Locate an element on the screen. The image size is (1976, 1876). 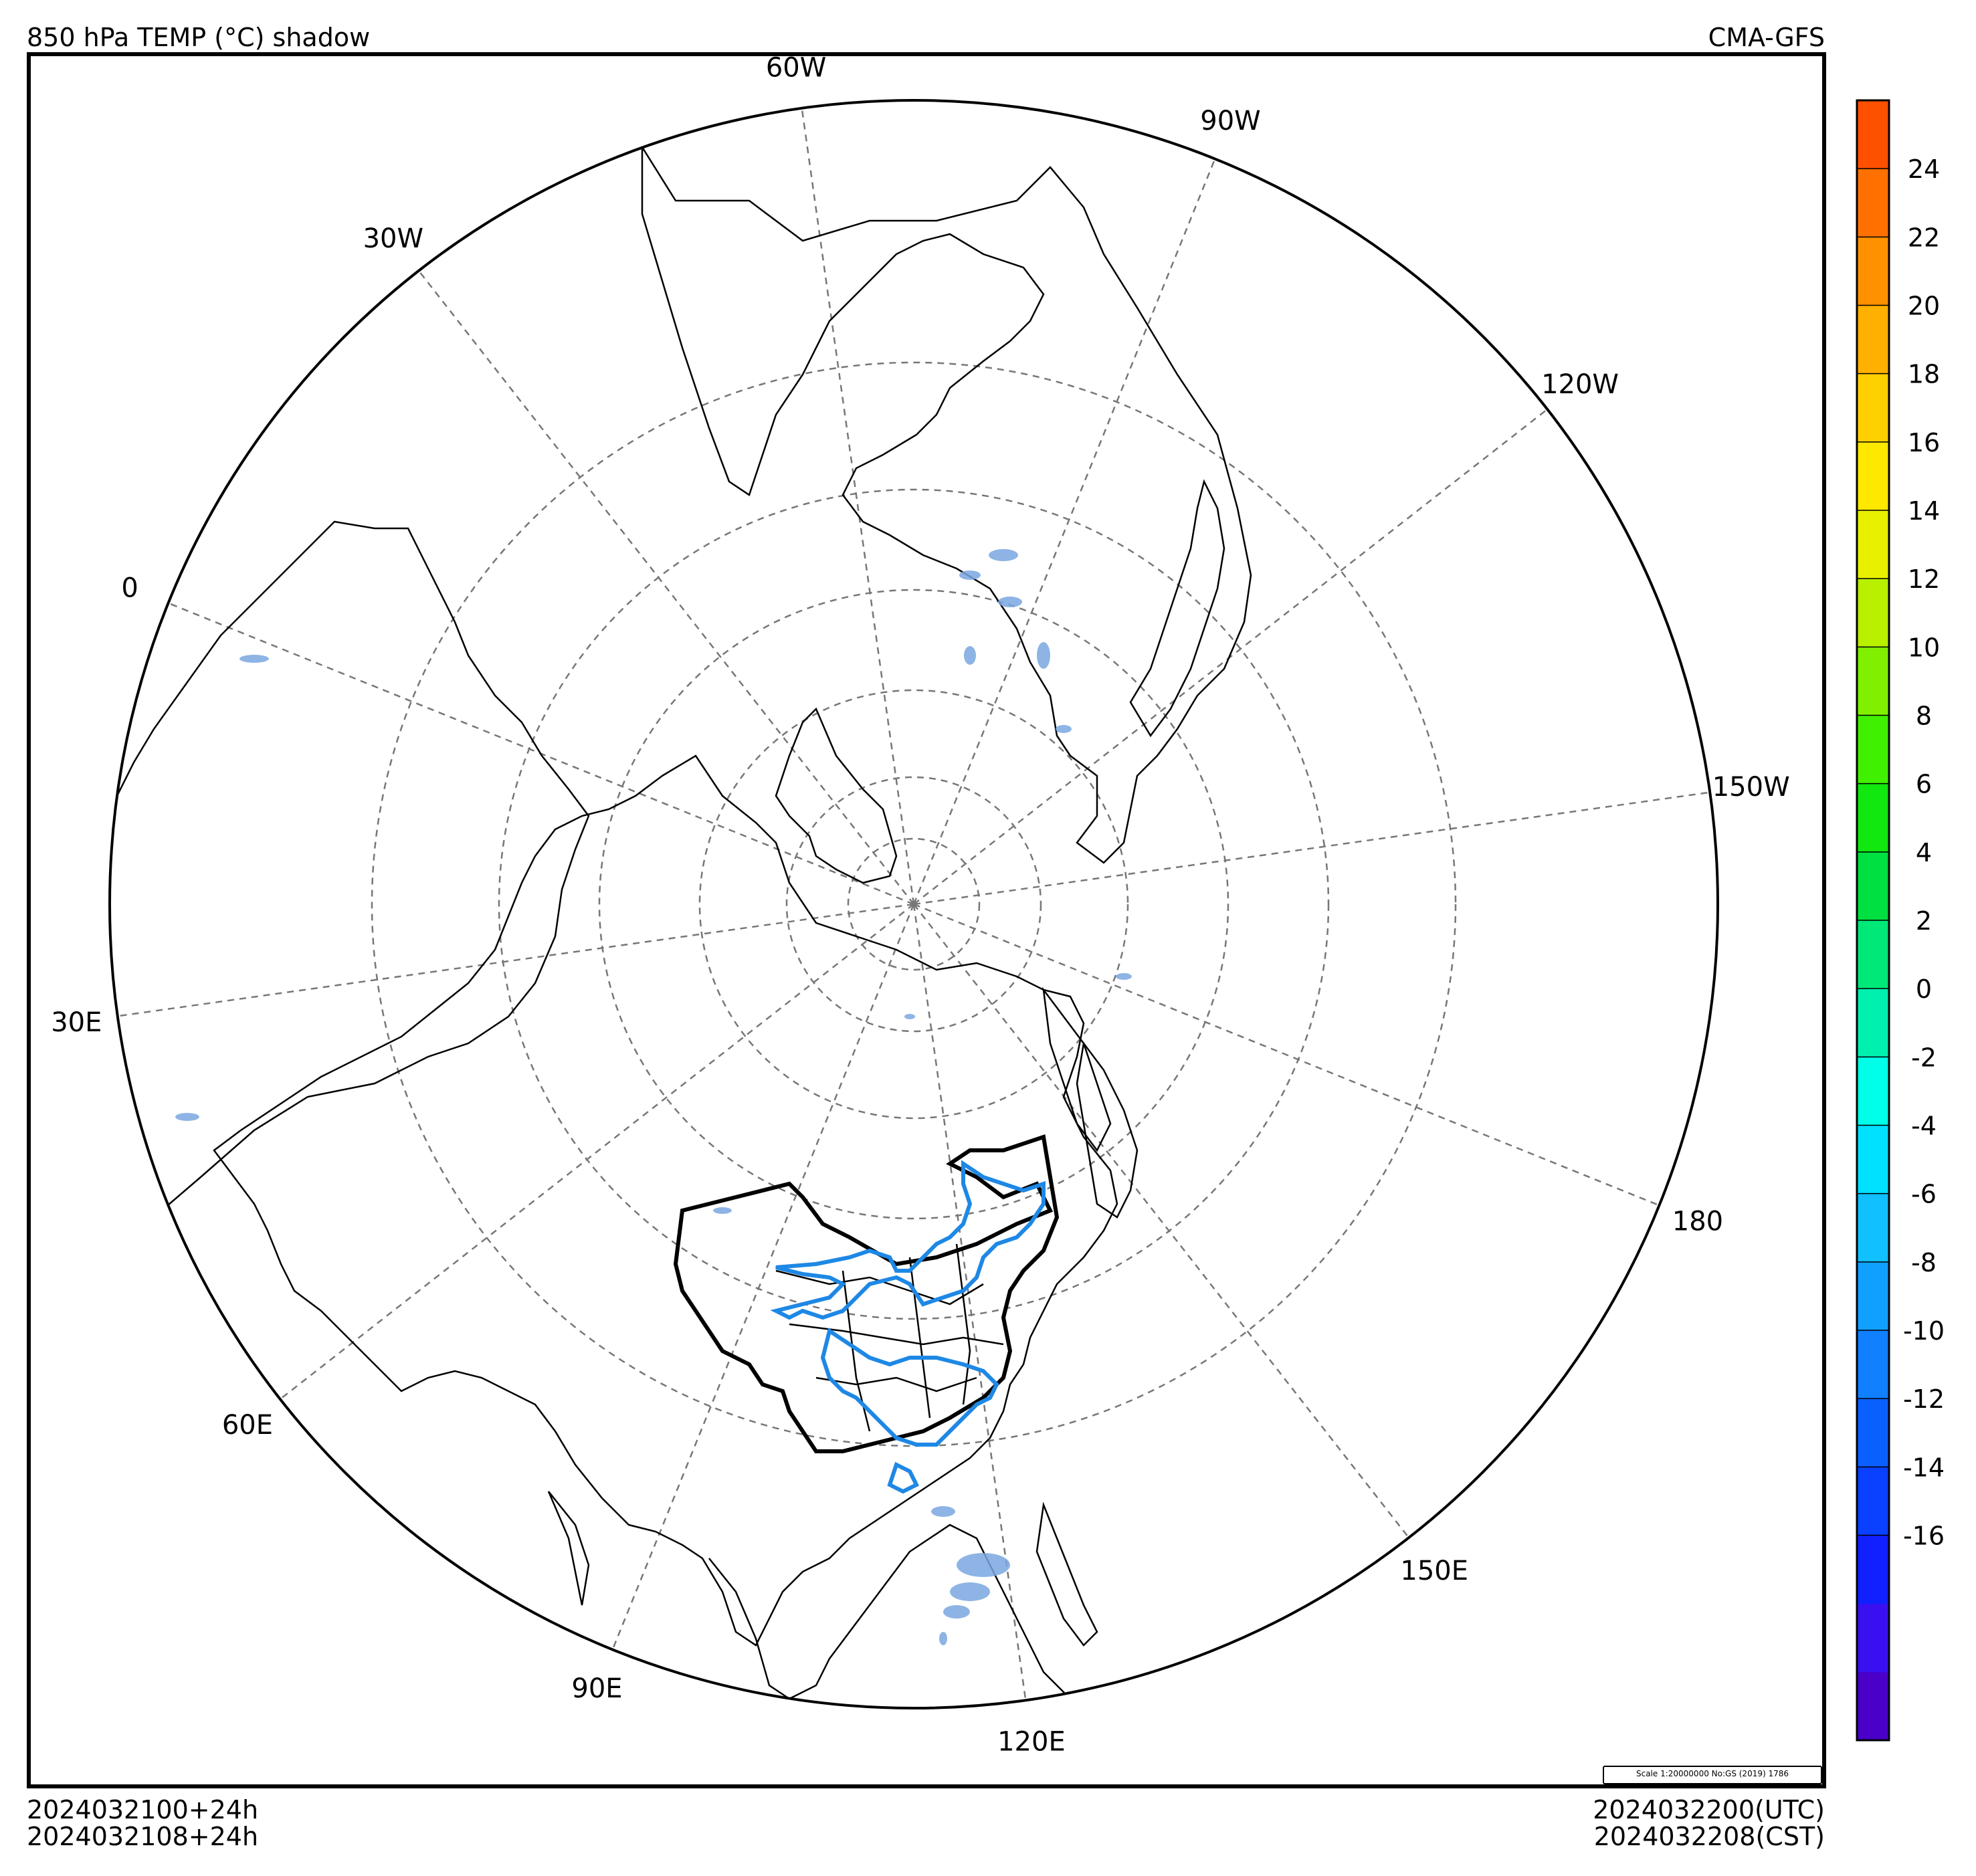
colorbar-tick-label: -14 is located at coordinates (1924, 1467).